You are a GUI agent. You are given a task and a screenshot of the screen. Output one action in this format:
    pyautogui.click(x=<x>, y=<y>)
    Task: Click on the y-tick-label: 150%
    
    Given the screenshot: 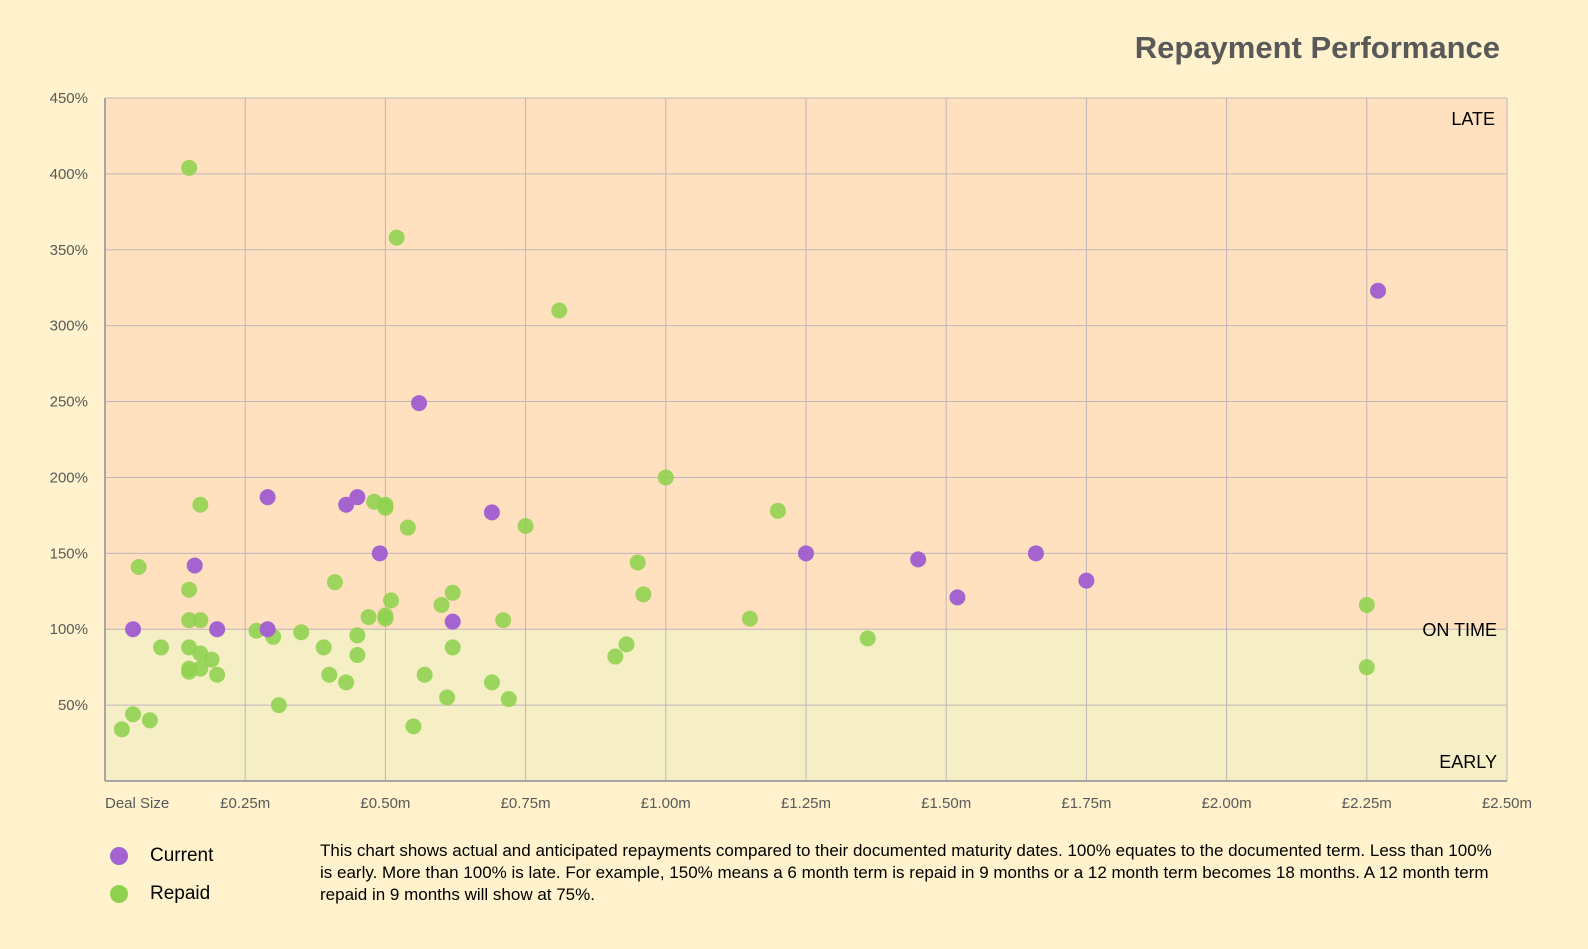 What is the action you would take?
    pyautogui.click(x=69, y=553)
    